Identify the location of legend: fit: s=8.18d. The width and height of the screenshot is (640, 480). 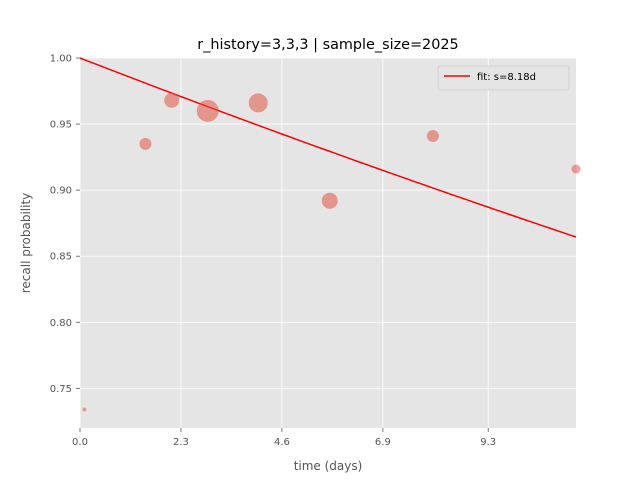
(503, 78).